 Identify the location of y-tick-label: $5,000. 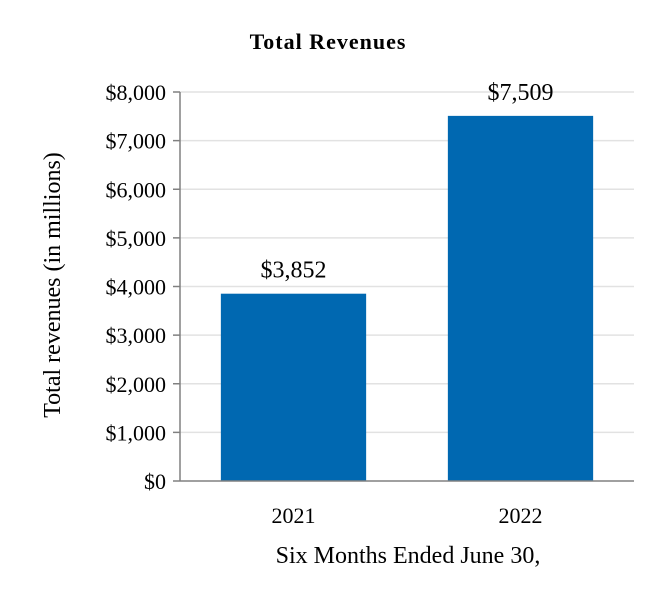
(136, 238).